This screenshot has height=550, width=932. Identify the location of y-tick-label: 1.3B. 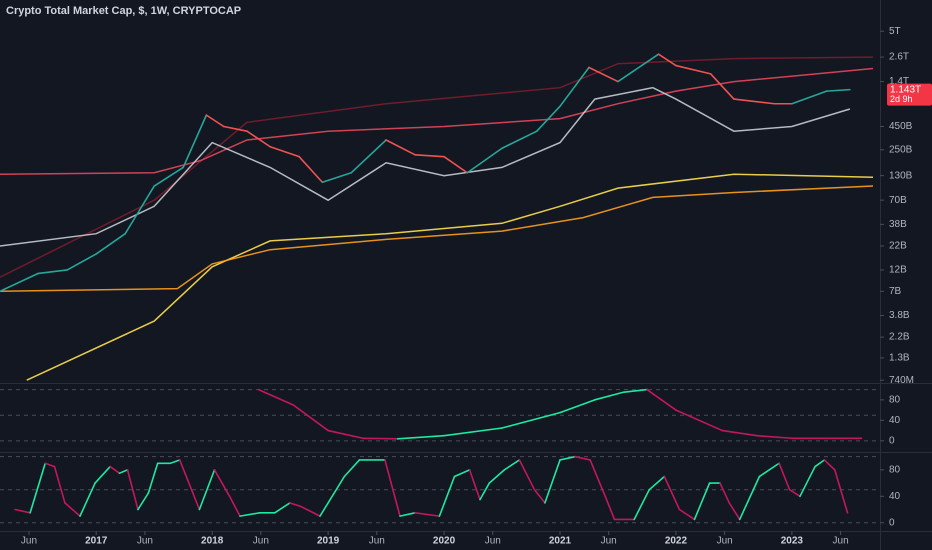
(899, 358).